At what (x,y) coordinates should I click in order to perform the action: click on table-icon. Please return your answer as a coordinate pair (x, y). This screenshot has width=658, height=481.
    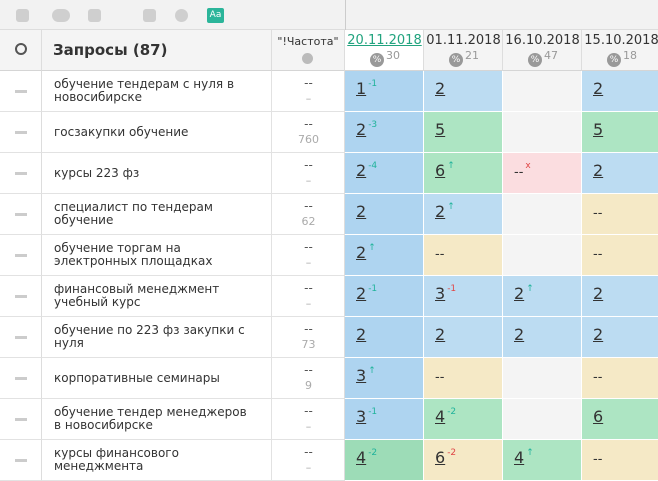
    Looking at the image, I should click on (149, 15).